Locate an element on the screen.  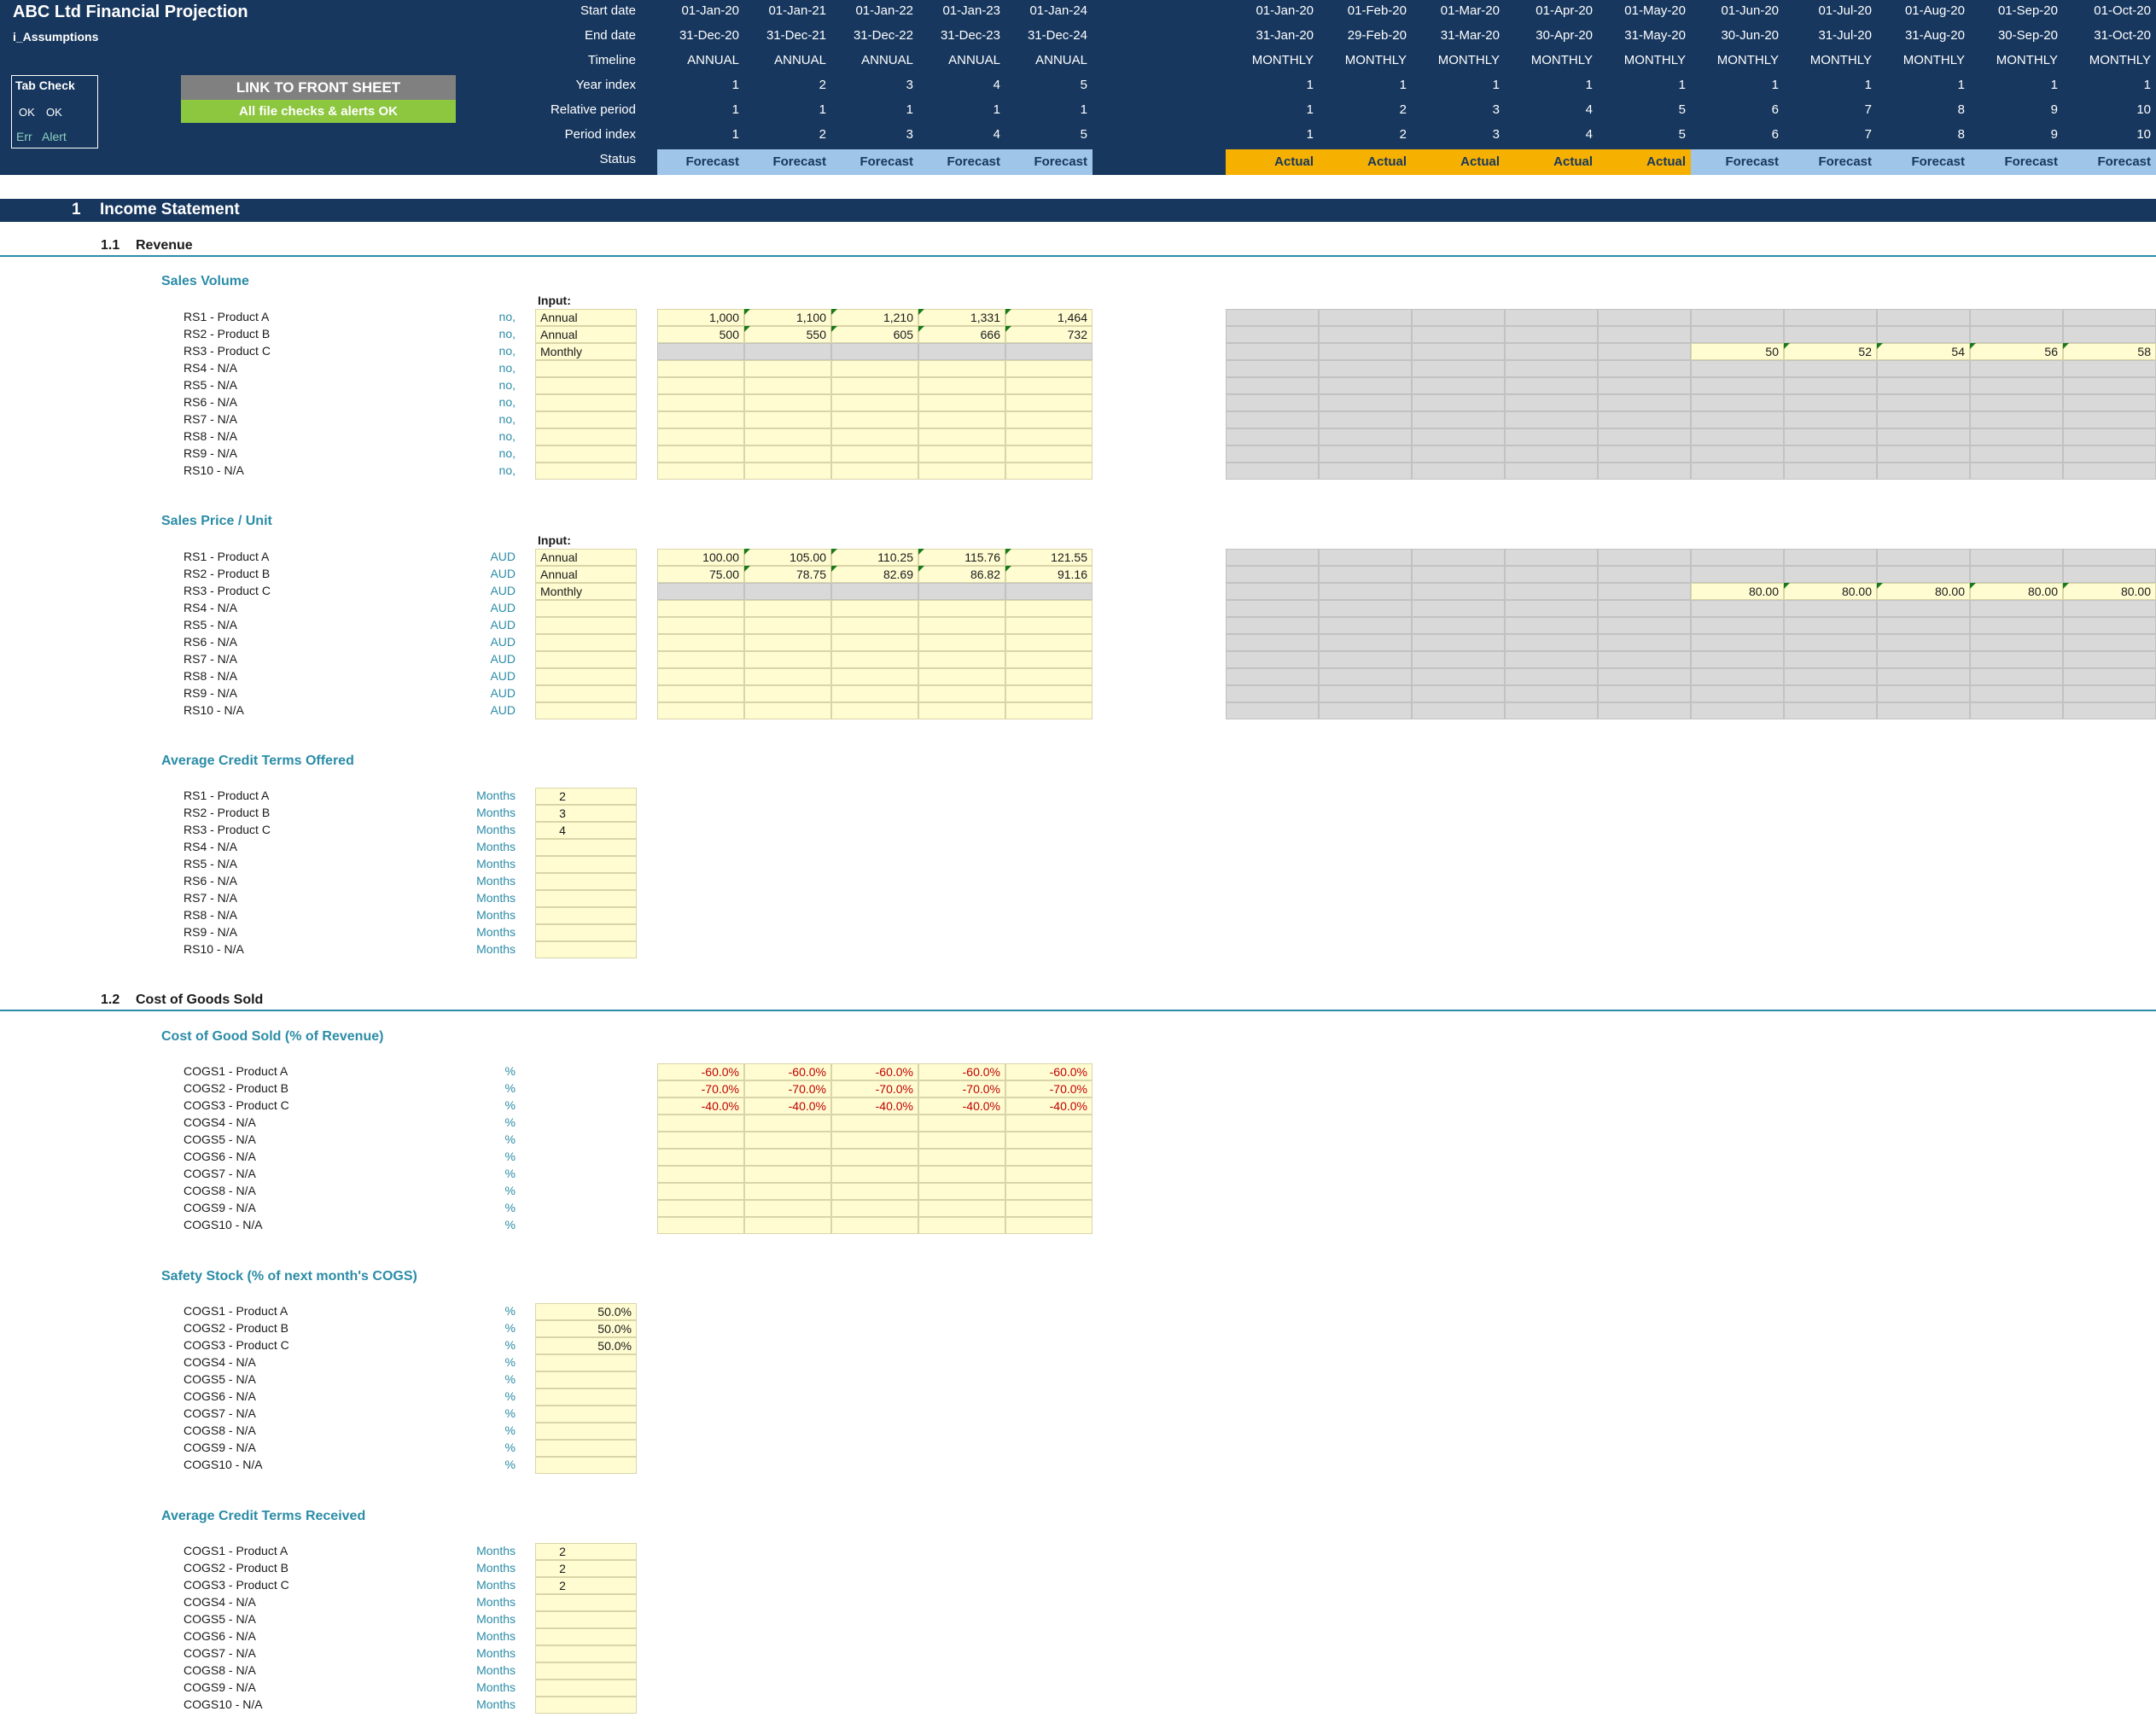
annual-value-cell: -40.0% is located at coordinates (787, 1106).